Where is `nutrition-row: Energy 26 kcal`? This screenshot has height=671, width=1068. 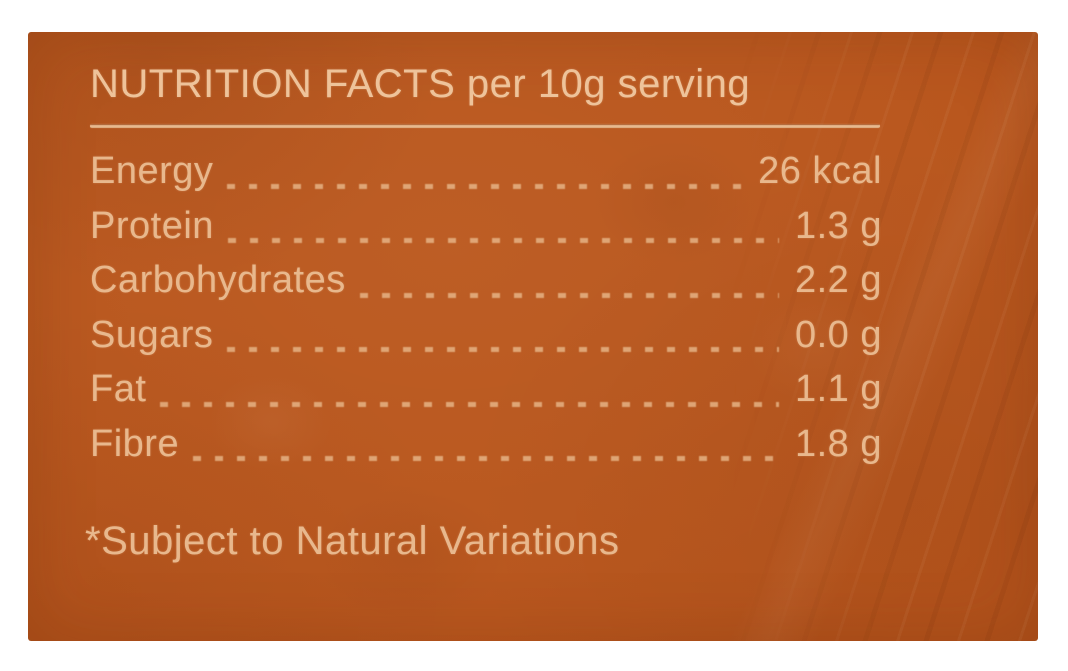 nutrition-row: Energy 26 kcal is located at coordinates (486, 171).